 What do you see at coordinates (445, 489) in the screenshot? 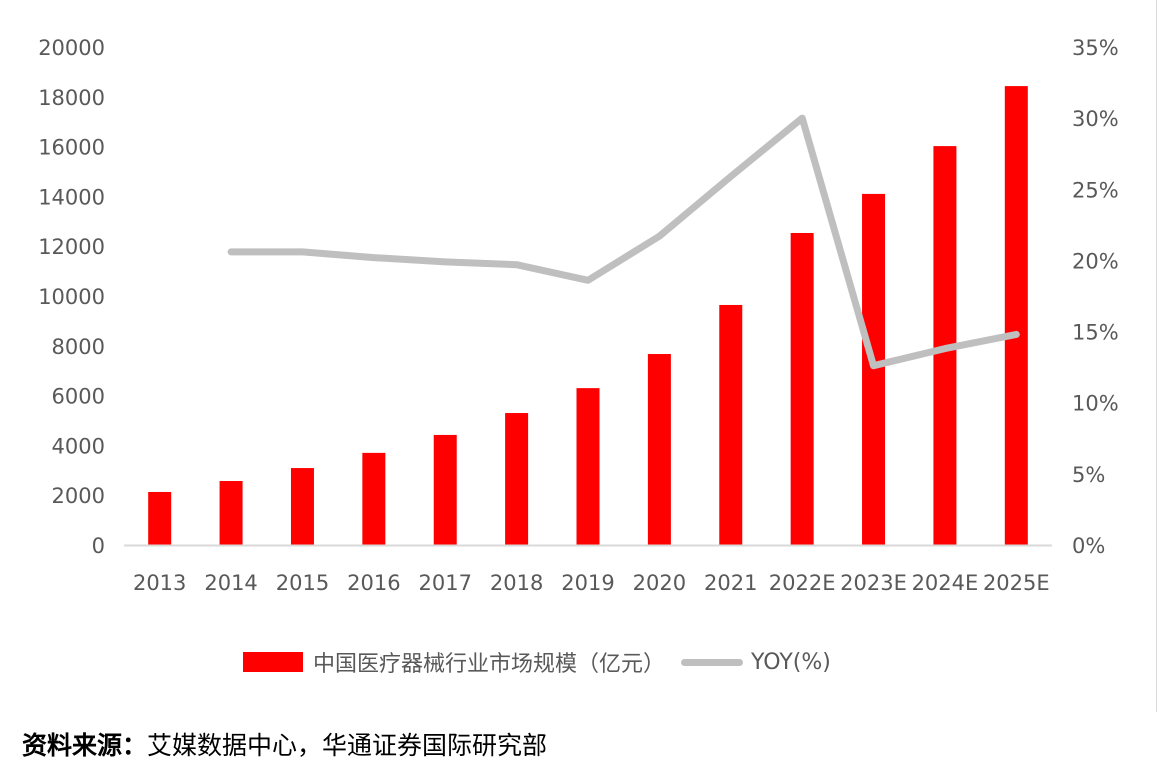
I see `bar-2017` at bounding box center [445, 489].